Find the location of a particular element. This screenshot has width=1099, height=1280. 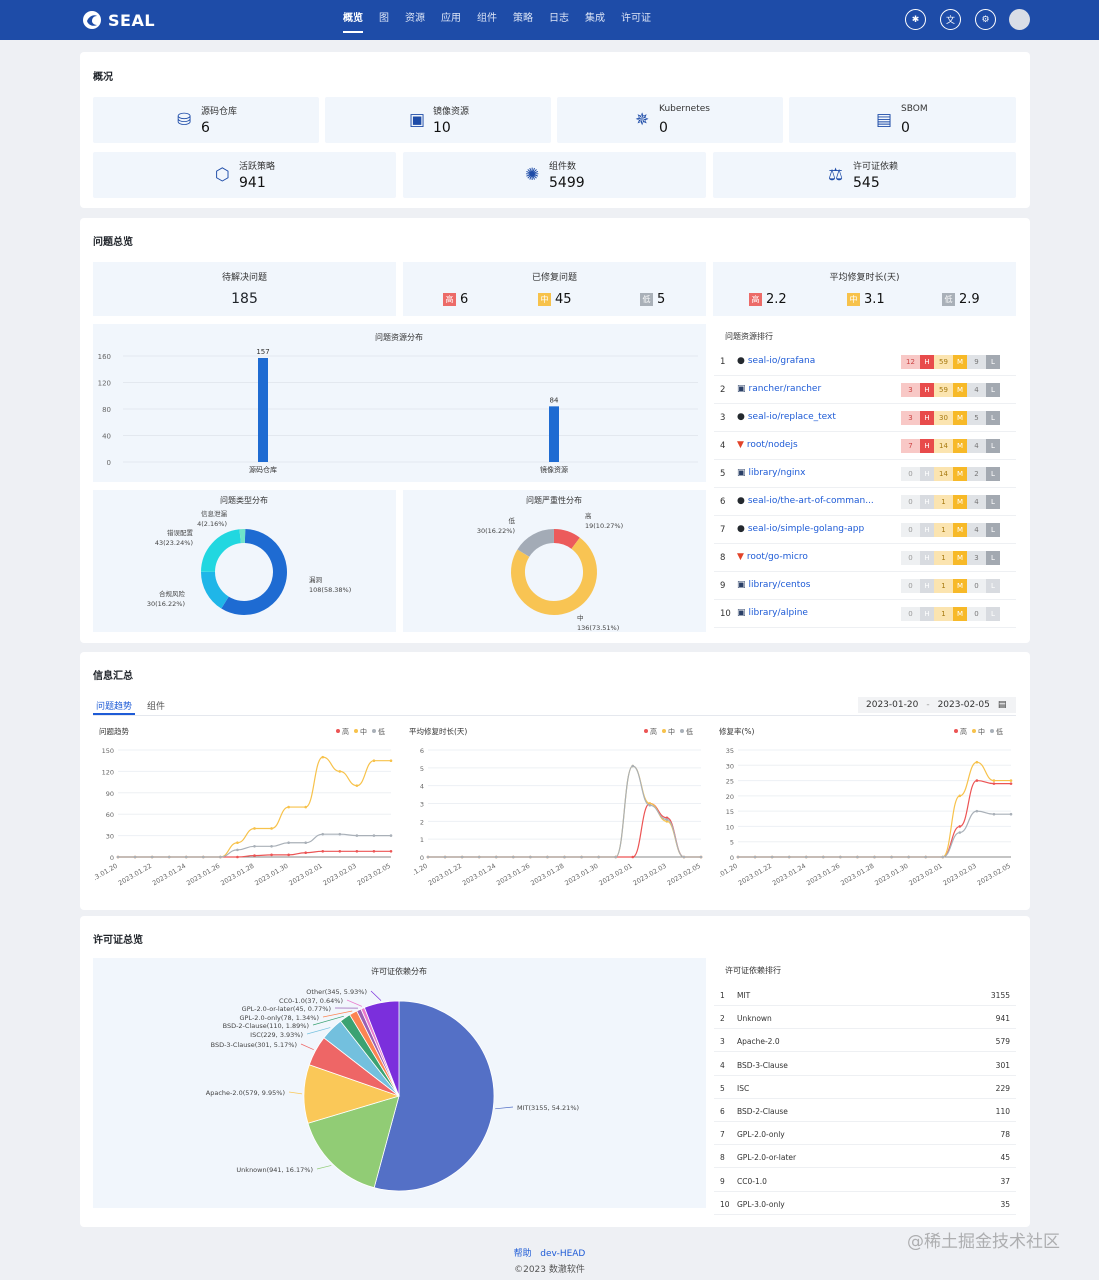

issue-ranking-row: 4 ▼ root/nodejs 7 H 14 M 4 L is located at coordinates (865, 446).